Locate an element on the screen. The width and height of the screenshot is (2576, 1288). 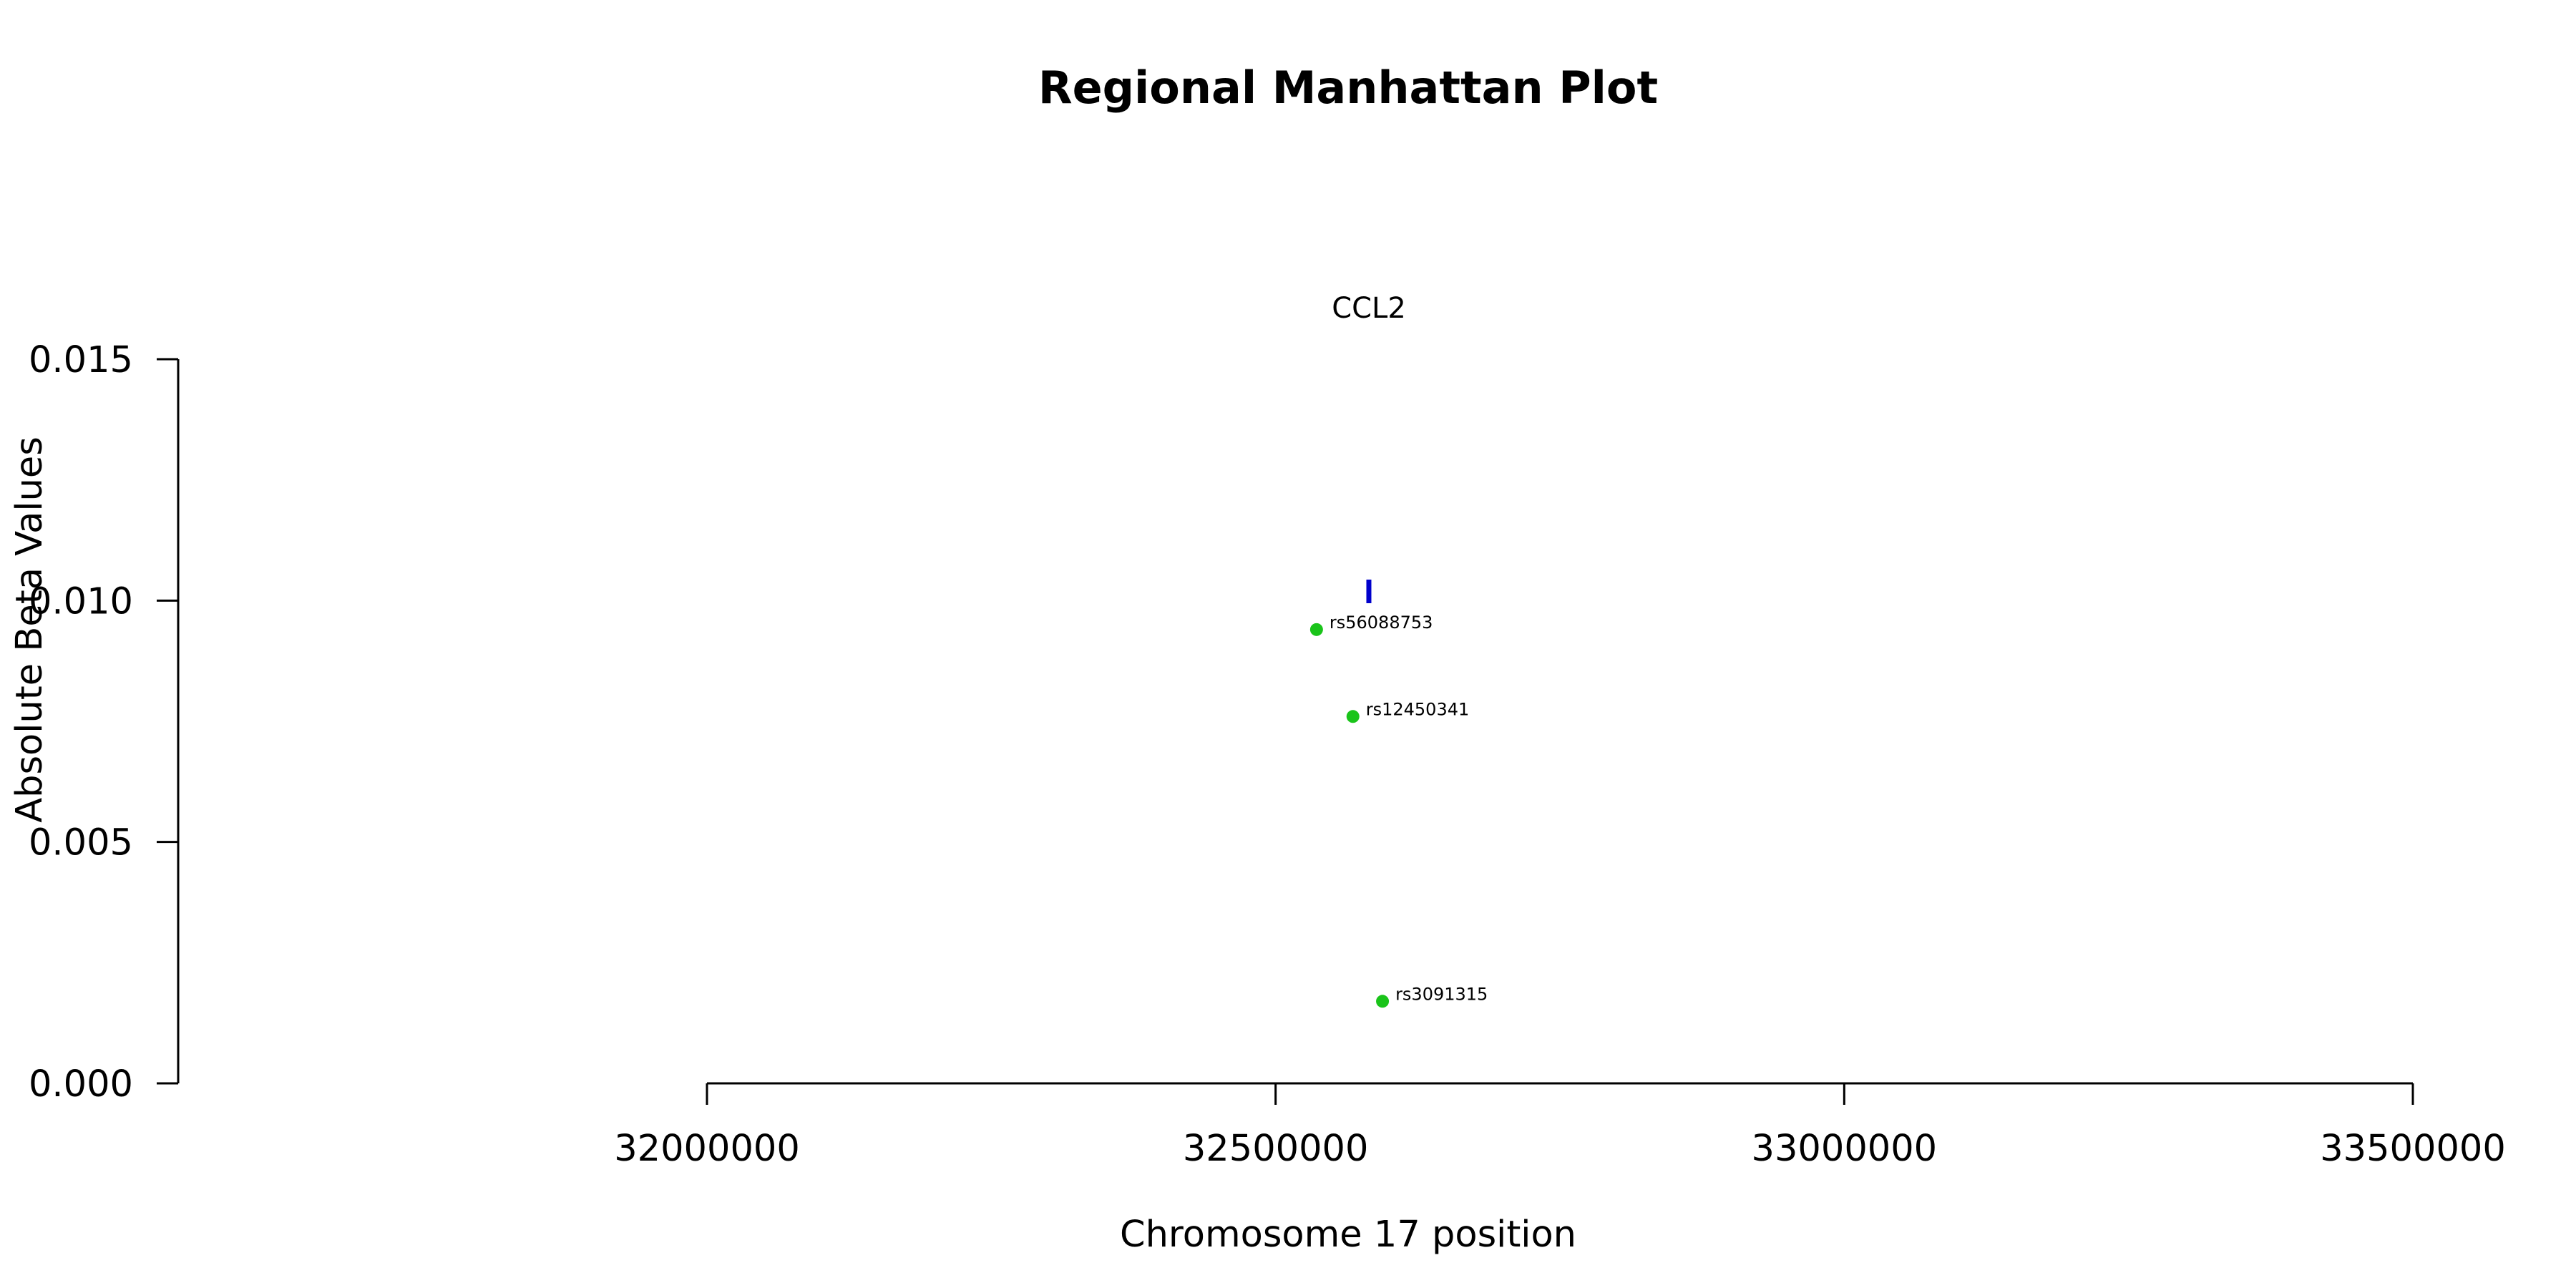
data-point-label: rs3091315 is located at coordinates (1441, 994).